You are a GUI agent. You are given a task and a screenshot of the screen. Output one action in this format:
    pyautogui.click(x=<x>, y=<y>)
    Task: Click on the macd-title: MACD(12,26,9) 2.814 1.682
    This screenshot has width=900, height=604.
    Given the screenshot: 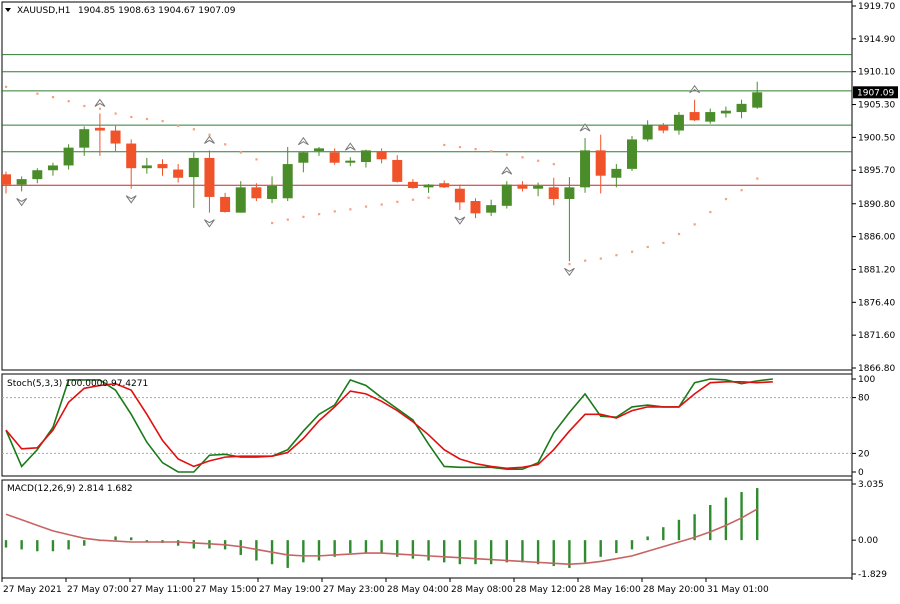 What is the action you would take?
    pyautogui.click(x=70, y=489)
    